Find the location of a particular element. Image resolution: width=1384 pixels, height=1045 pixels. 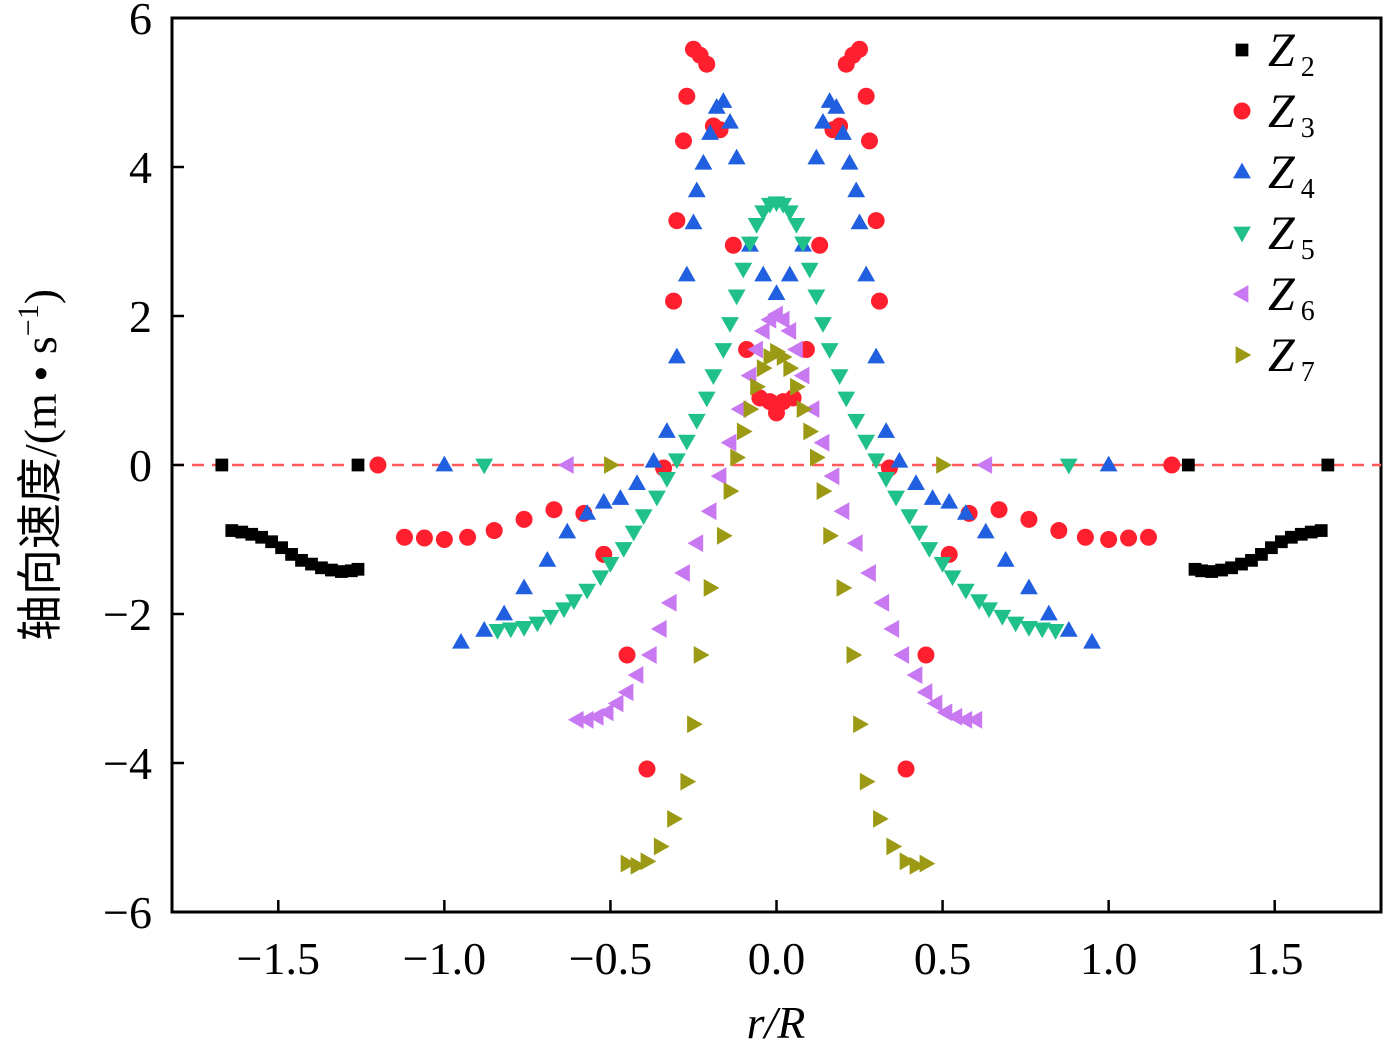

series-Z2 is located at coordinates (775, 518).